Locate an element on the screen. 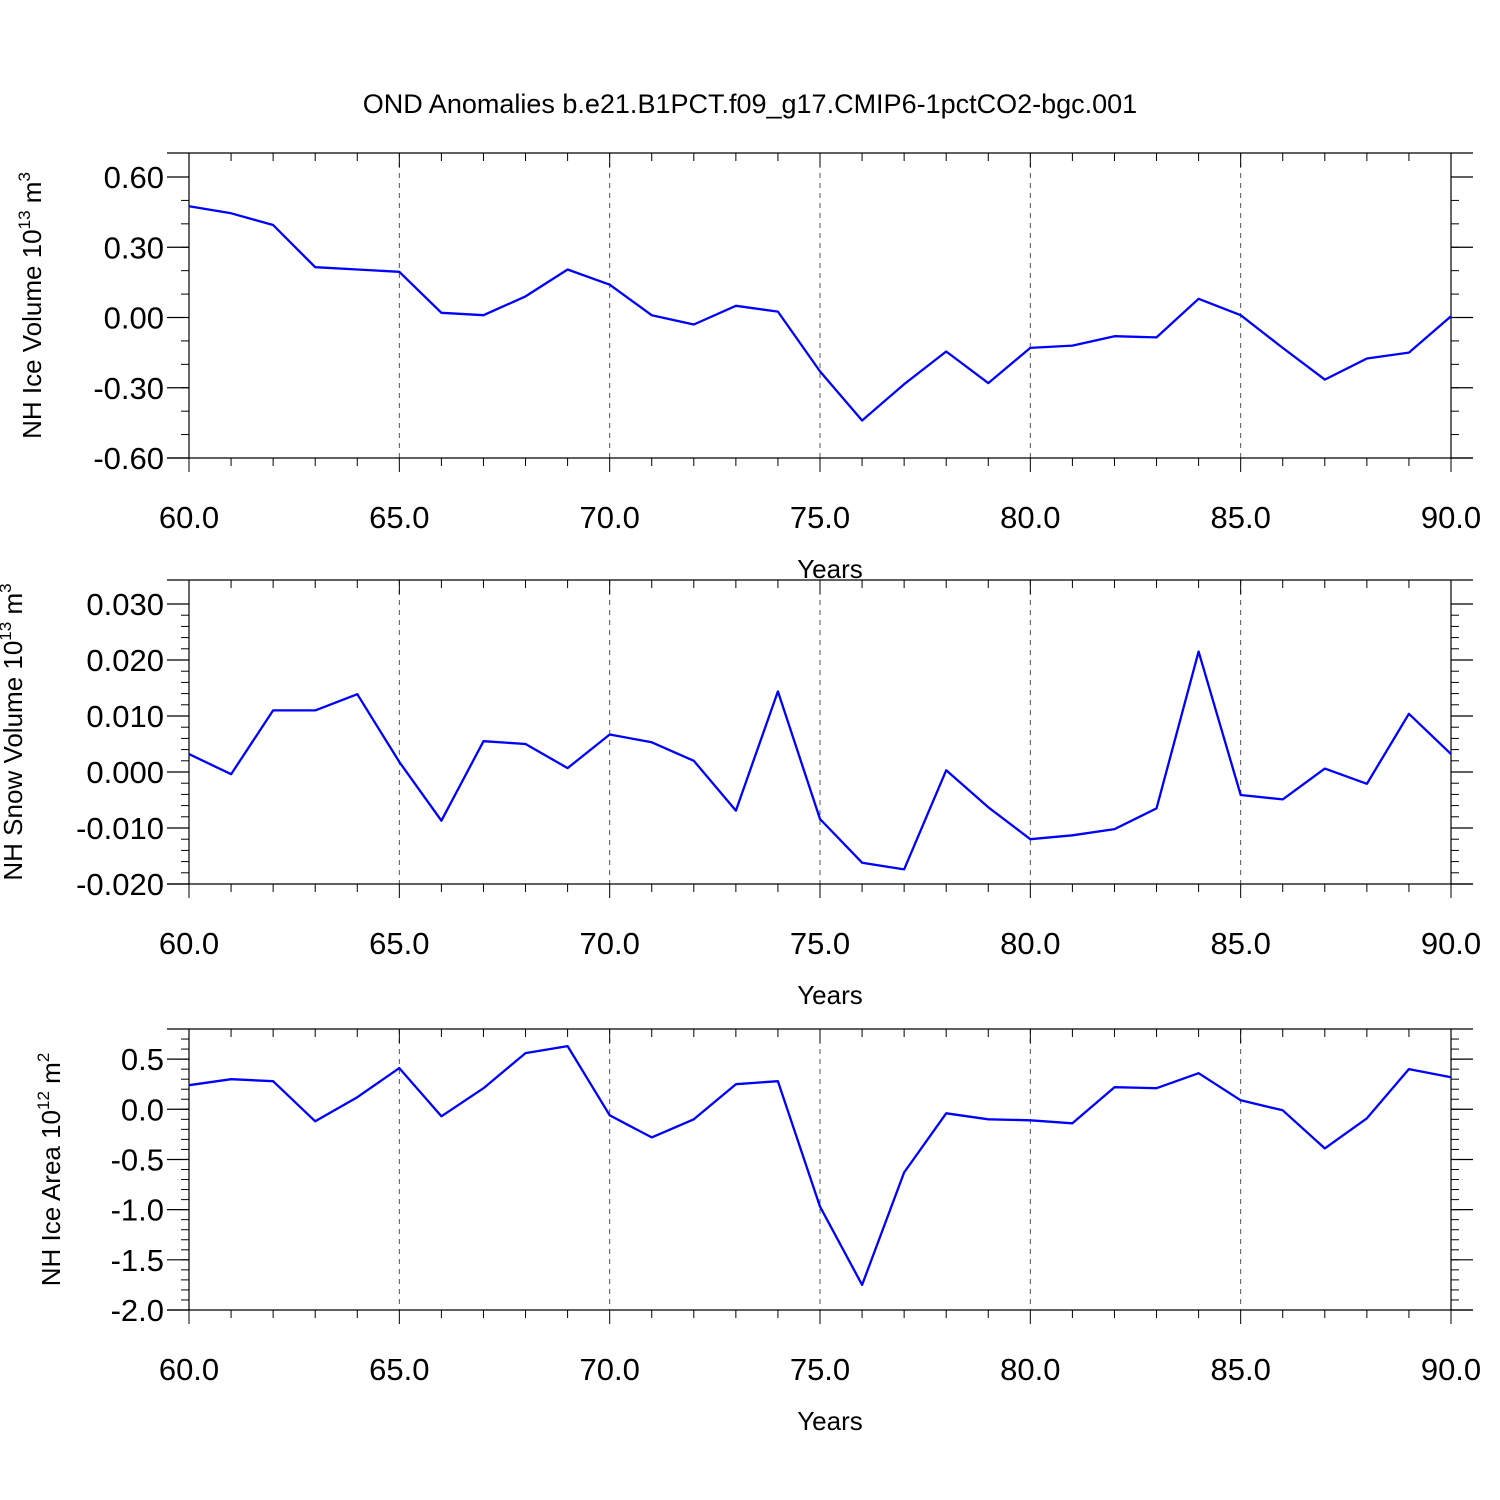 The width and height of the screenshot is (1500, 1500). y-tick-label: 0.030 is located at coordinates (125, 604).